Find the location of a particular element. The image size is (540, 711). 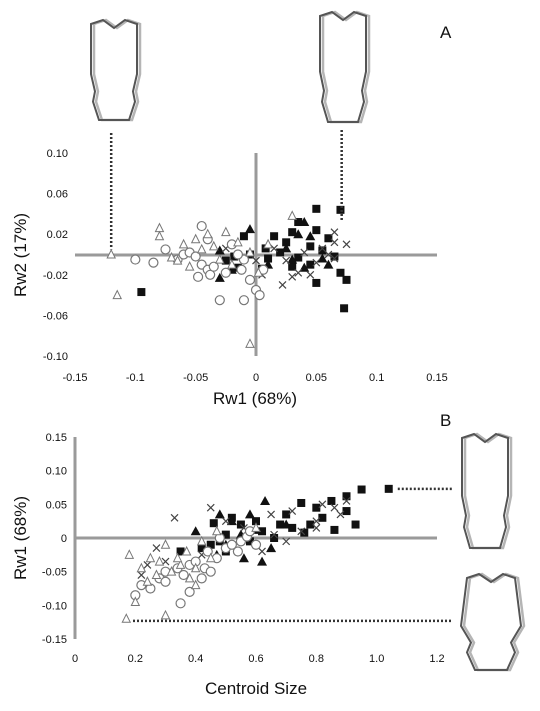

x-tick-label: 1.2 is located at coordinates (436, 659).